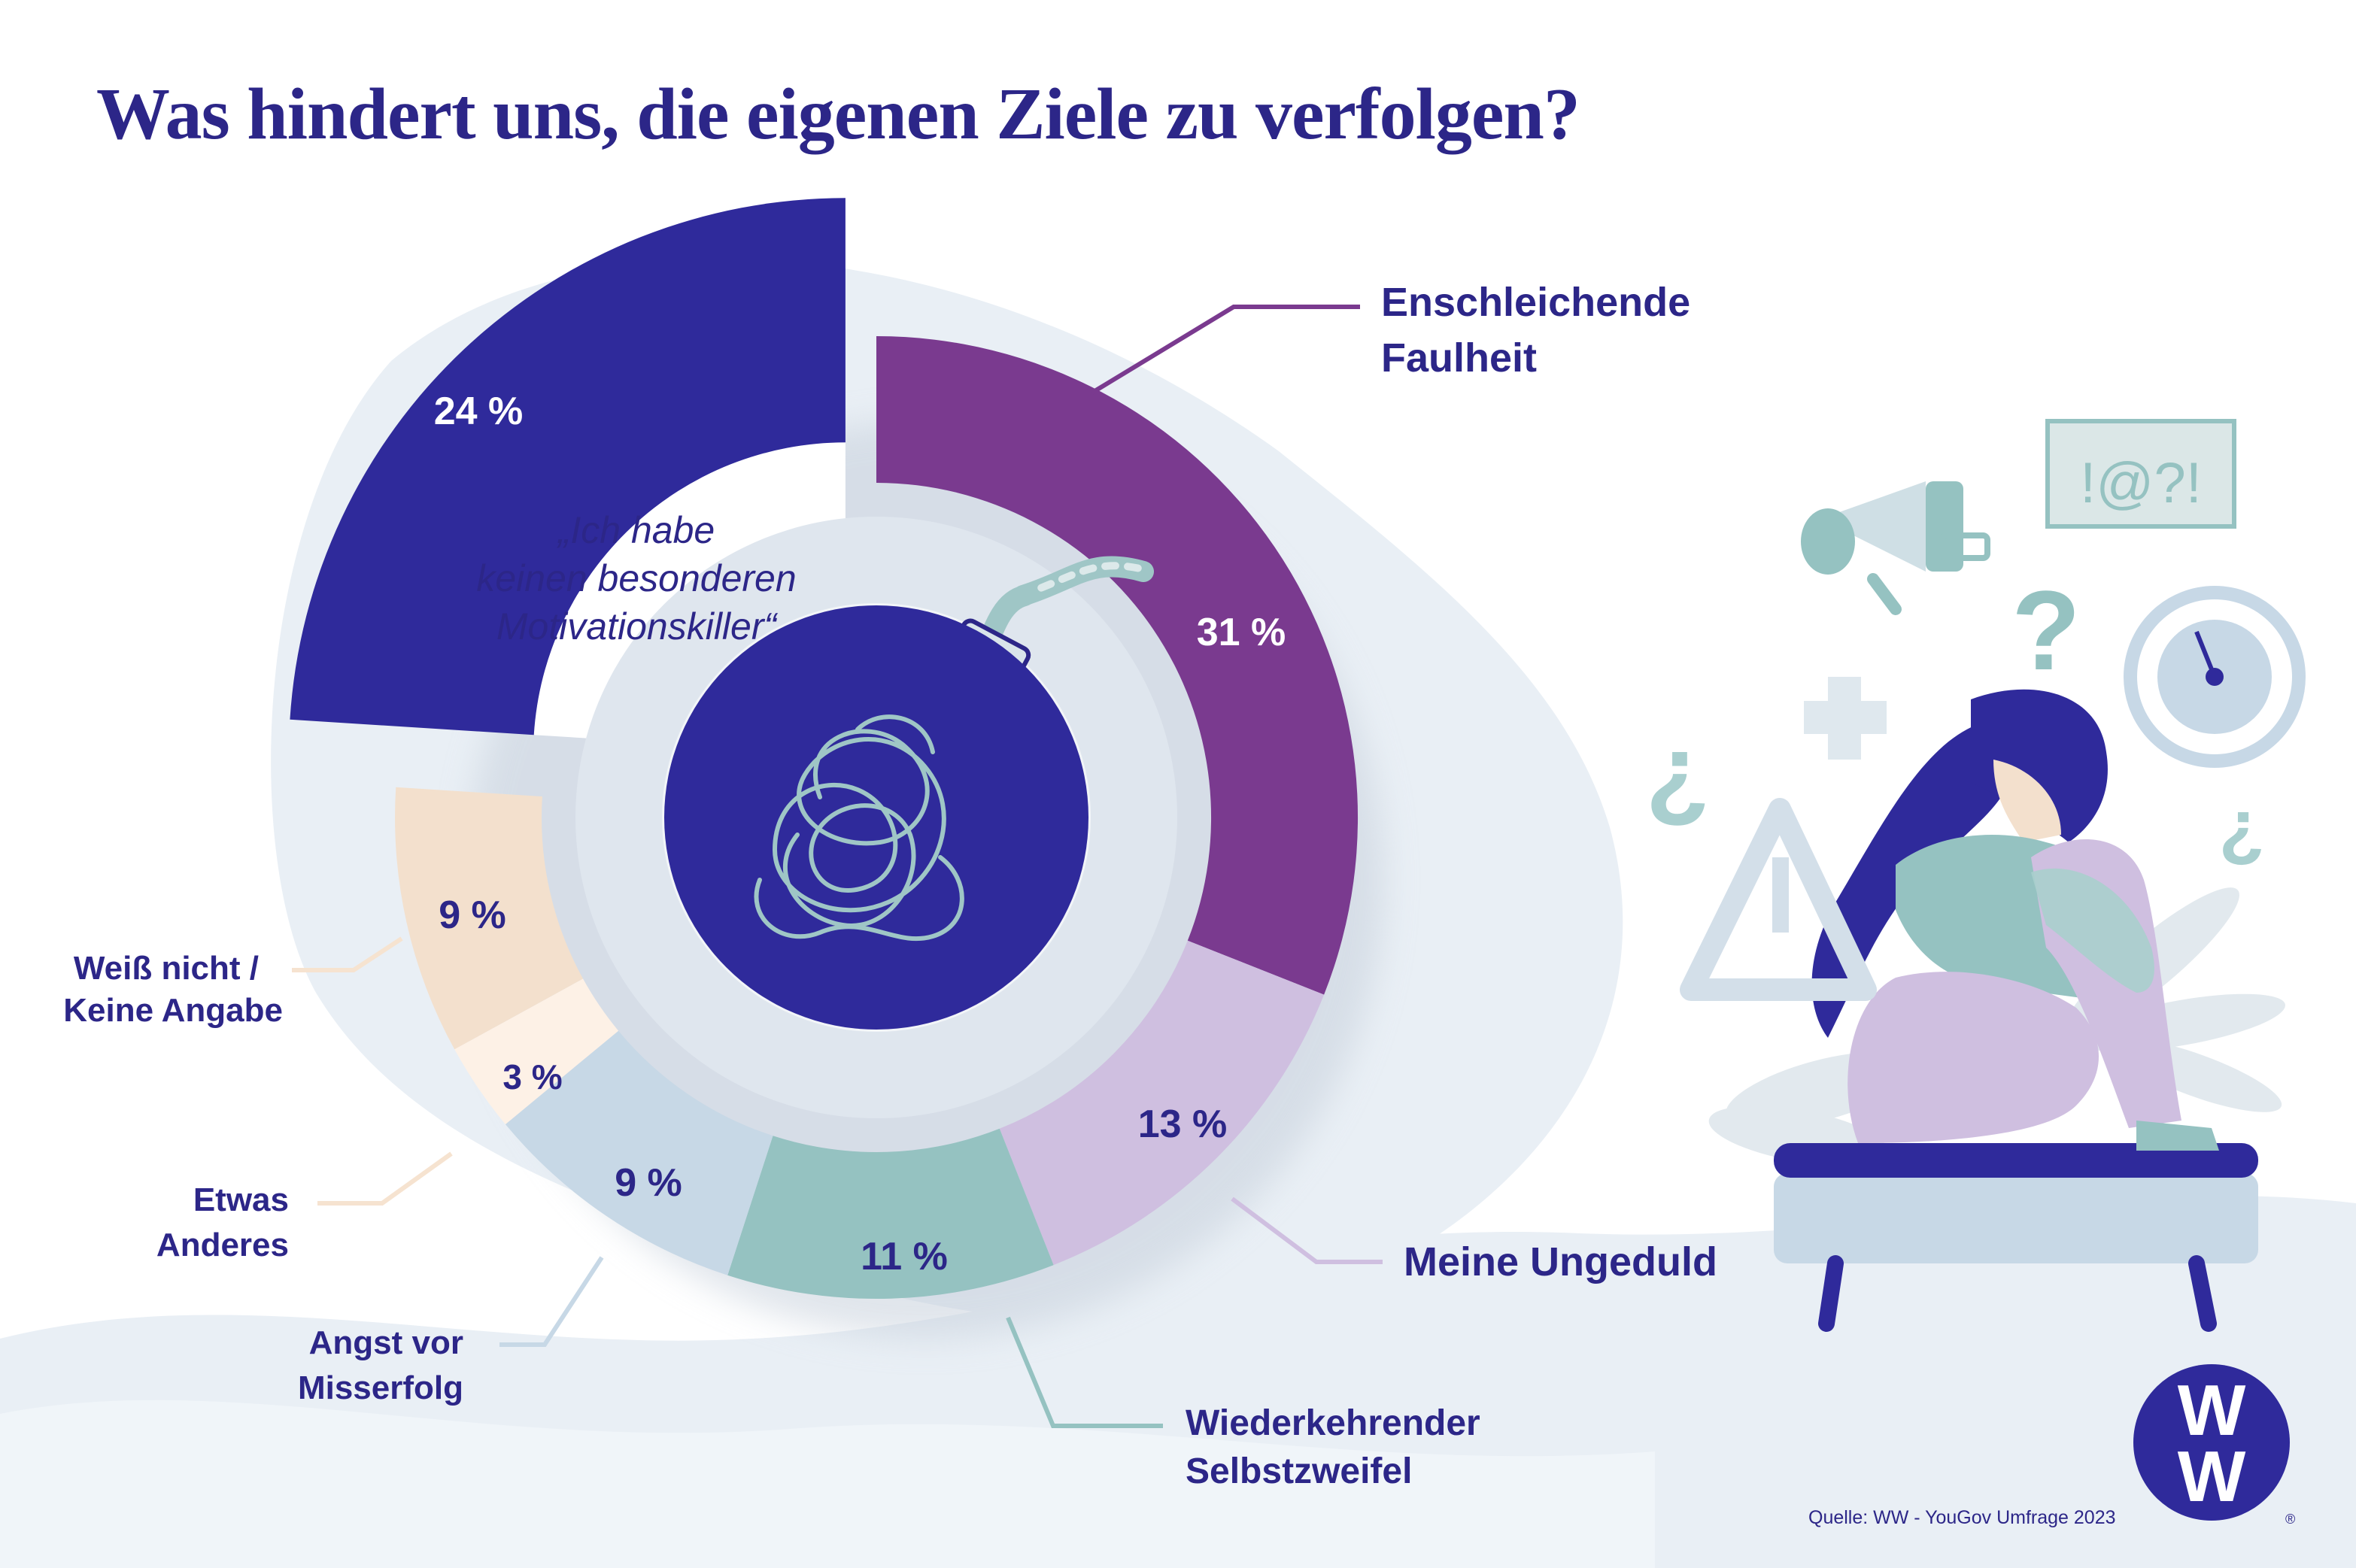 This screenshot has height=1568, width=2356. What do you see at coordinates (386, 1342) in the screenshot?
I see `label-angst-1: Angst vor` at bounding box center [386, 1342].